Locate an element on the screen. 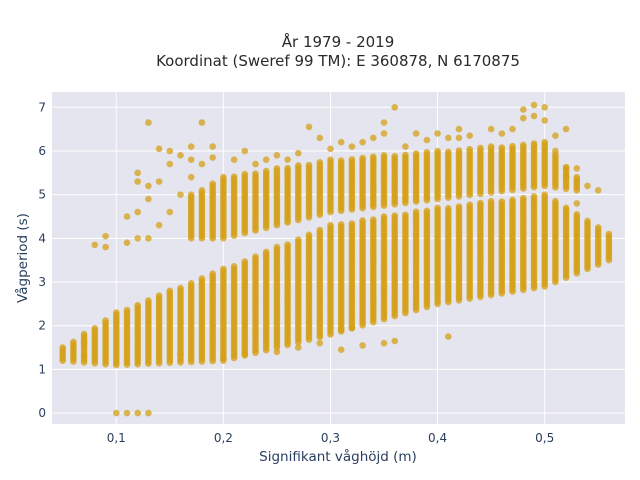 This screenshot has width=640, height=480. x-tick-label: 0,5 is located at coordinates (544, 438).